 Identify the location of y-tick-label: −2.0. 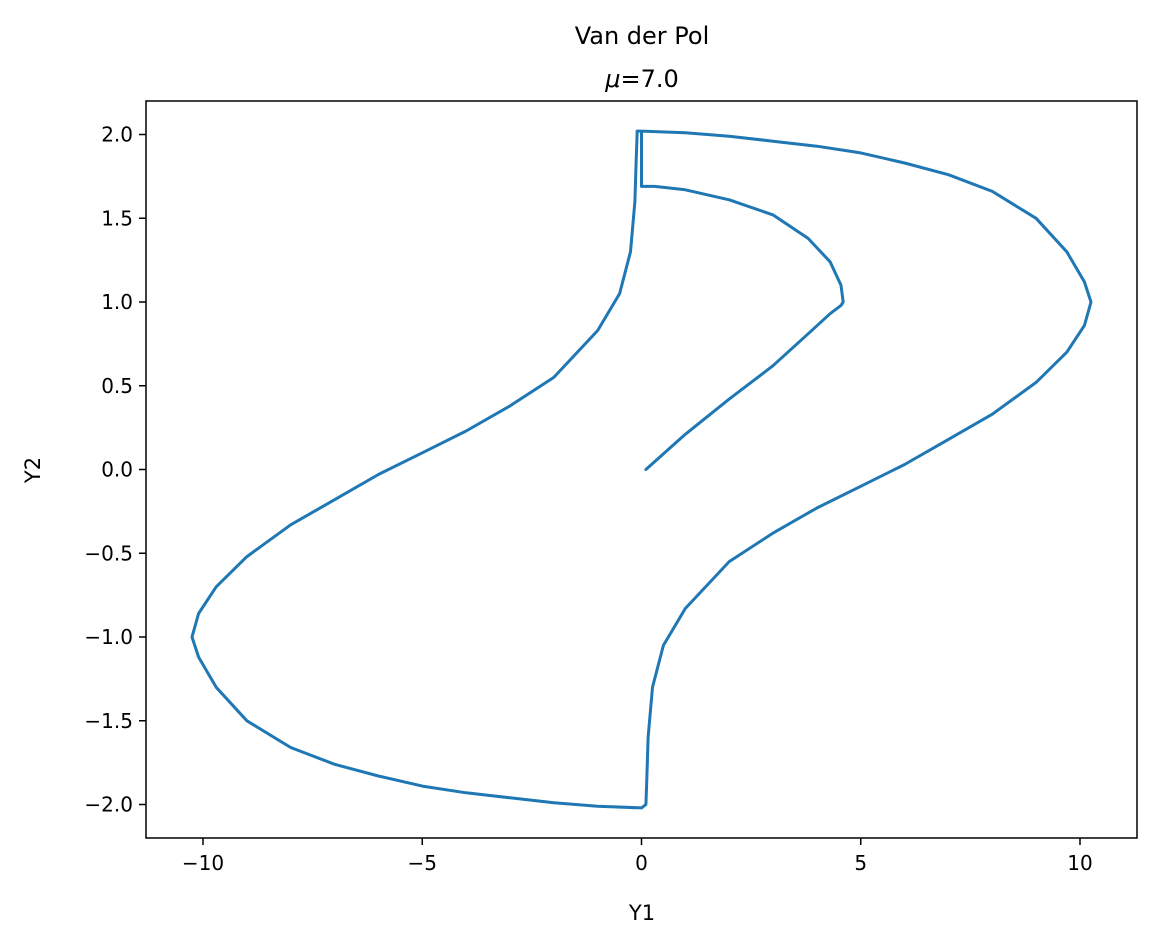
(108, 805).